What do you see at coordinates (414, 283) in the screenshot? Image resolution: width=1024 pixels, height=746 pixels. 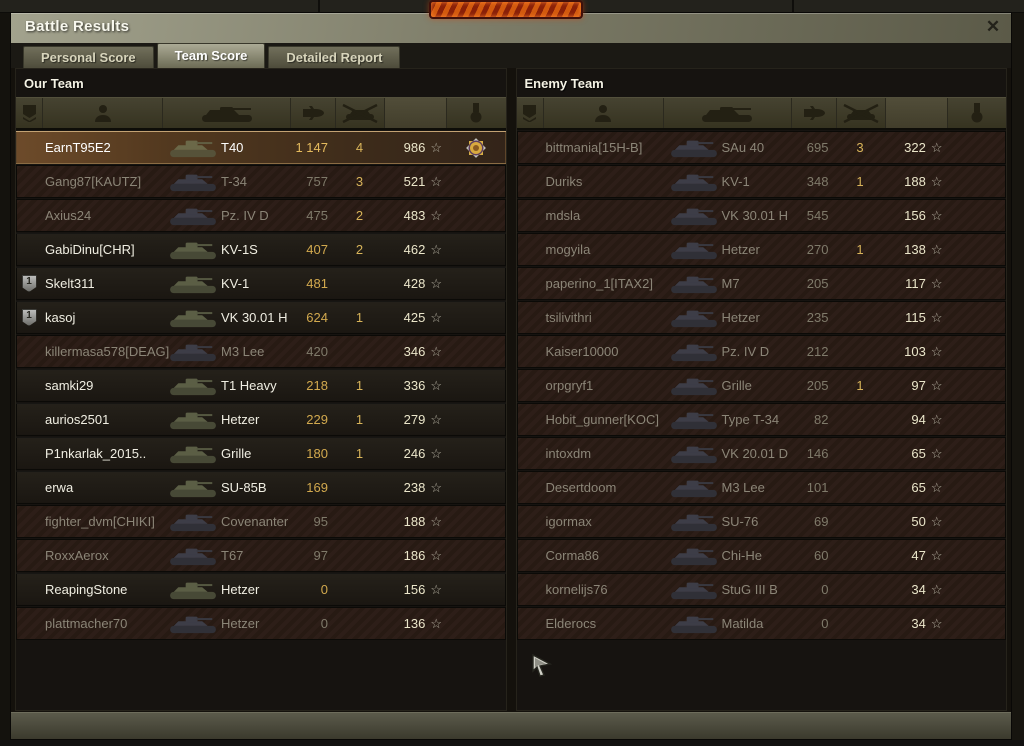 I see `xp-value: 428` at bounding box center [414, 283].